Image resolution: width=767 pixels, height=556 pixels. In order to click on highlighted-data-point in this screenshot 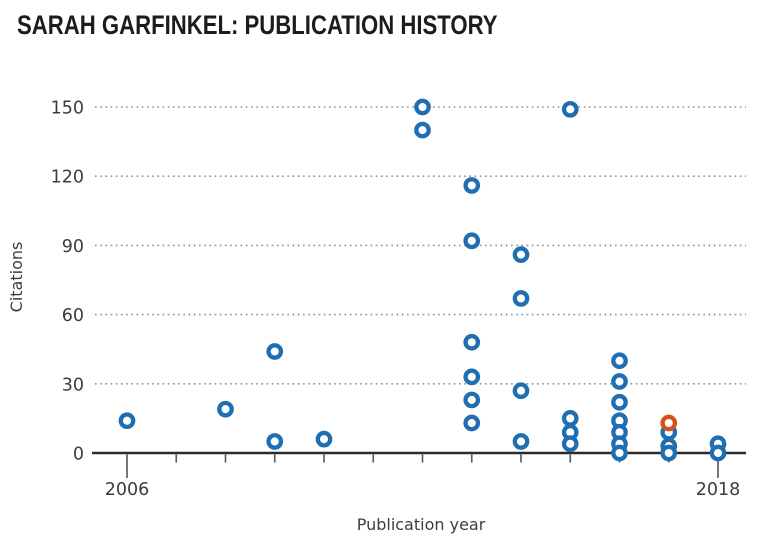, I will do `click(669, 423)`.